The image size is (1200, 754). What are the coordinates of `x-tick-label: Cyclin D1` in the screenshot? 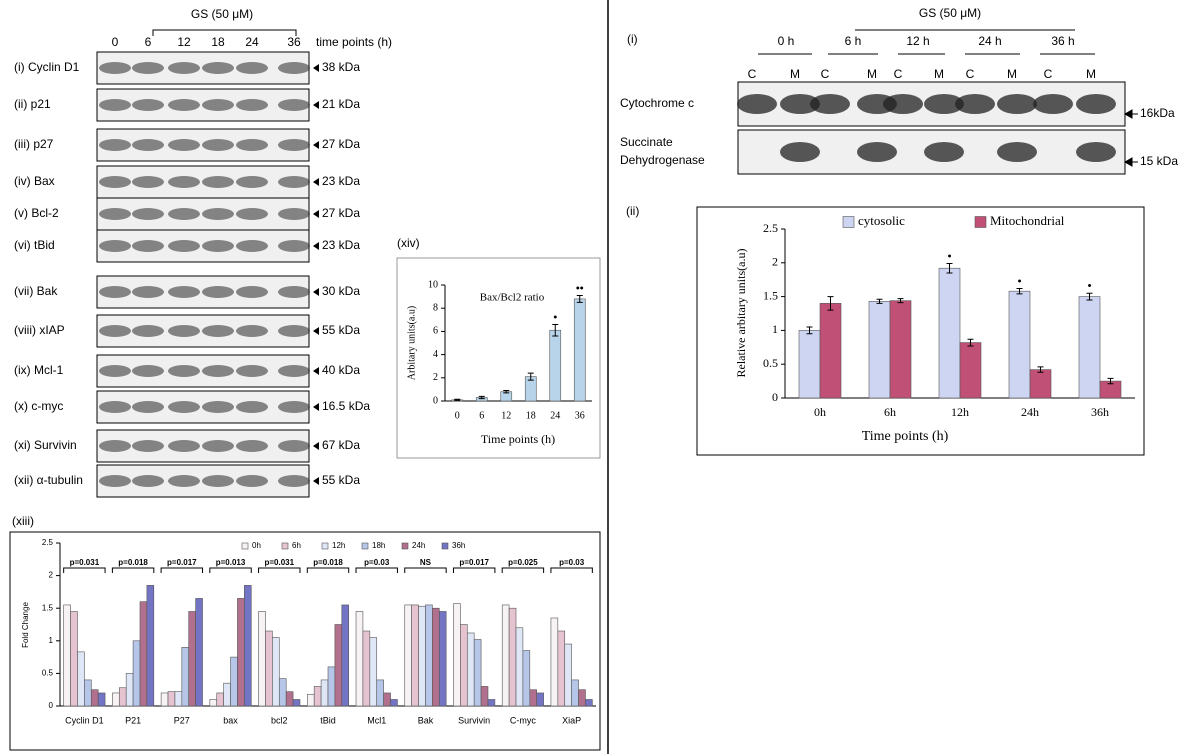 It's located at (84, 720).